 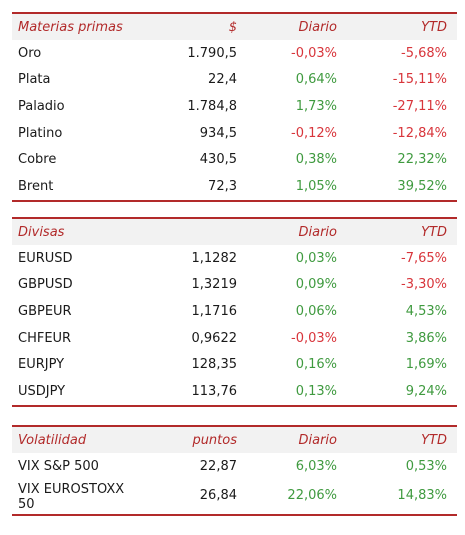 What do you see at coordinates (234, 231) in the screenshot?
I see `currencies-header: Divisas Diario YTD` at bounding box center [234, 231].